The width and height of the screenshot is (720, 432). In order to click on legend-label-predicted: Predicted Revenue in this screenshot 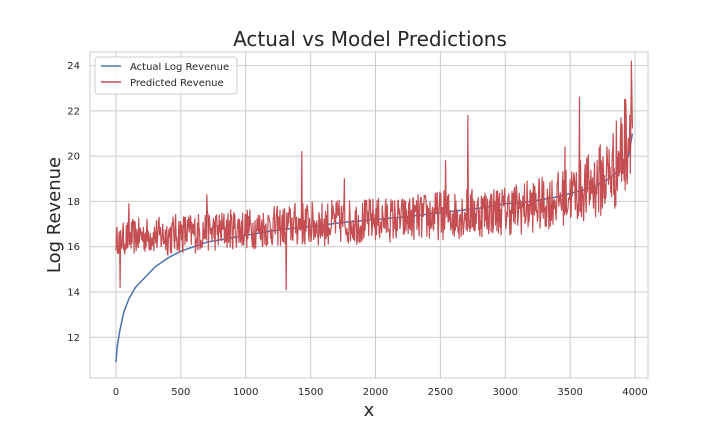, I will do `click(177, 83)`.